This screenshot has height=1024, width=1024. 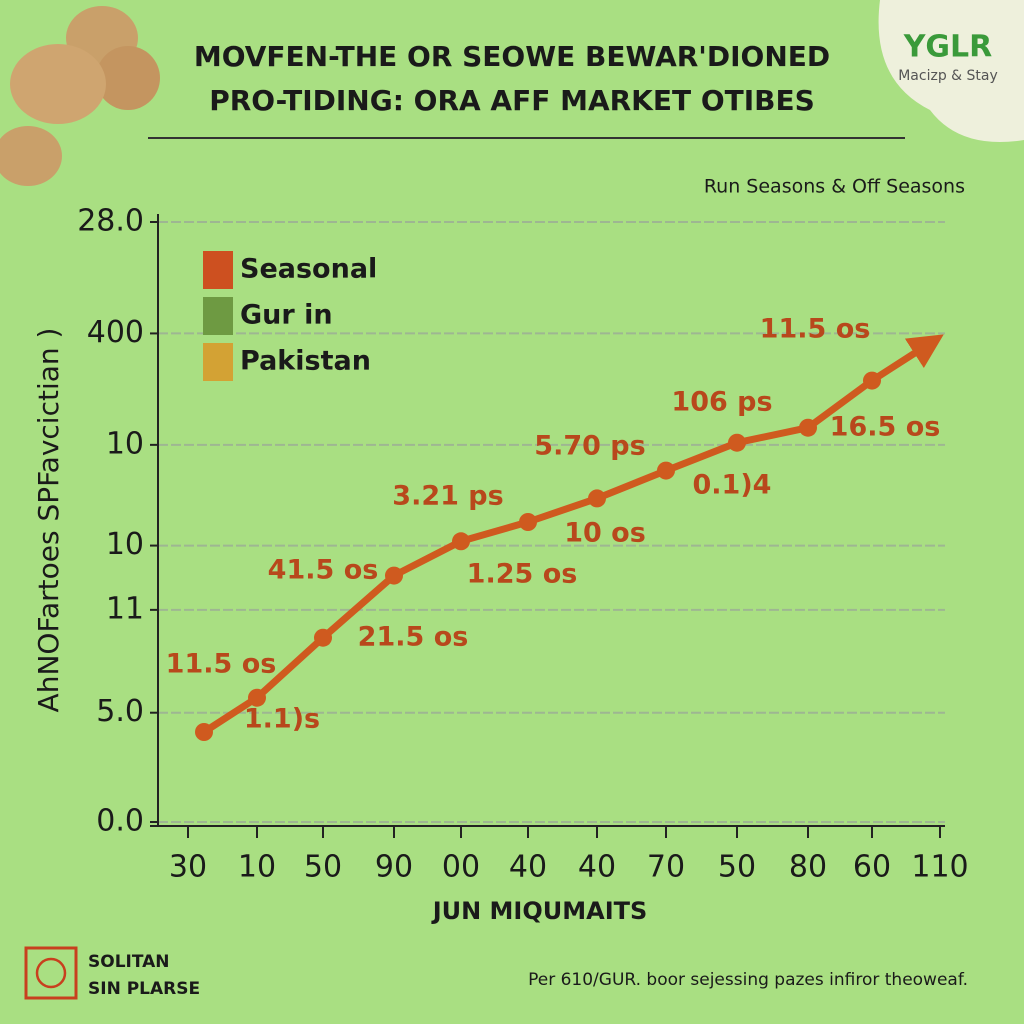 I want to click on annotation: 3.21 ps, so click(x=447, y=496).